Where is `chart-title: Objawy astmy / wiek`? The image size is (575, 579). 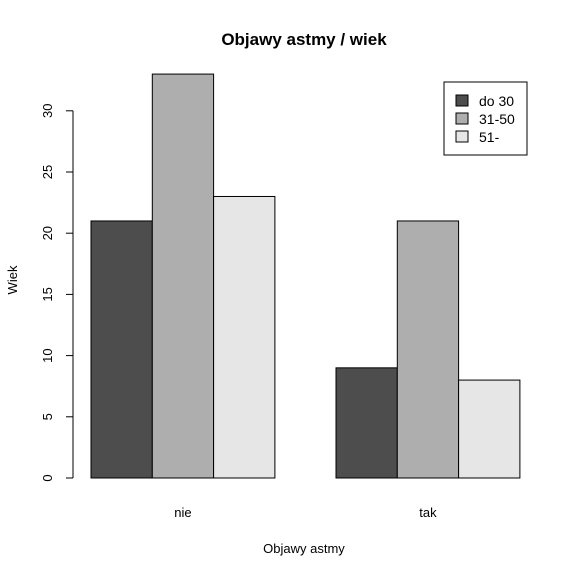
chart-title: Objawy astmy / wiek is located at coordinates (304, 39).